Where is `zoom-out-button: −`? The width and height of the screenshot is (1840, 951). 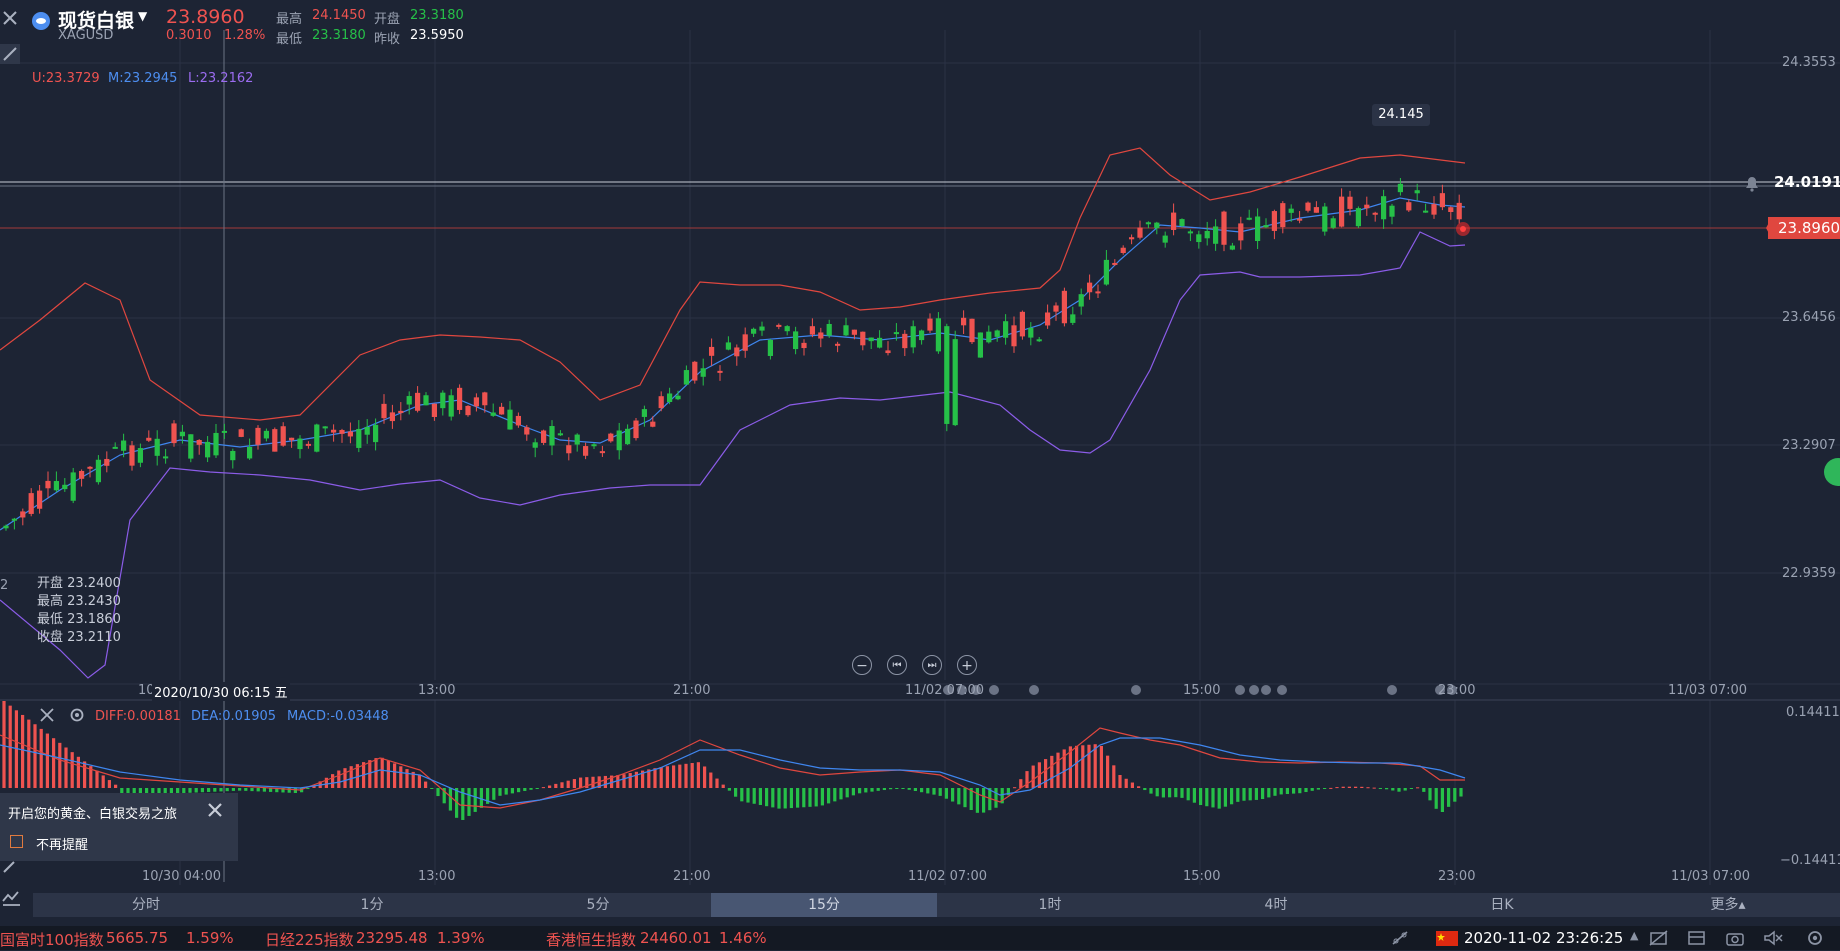 zoom-out-button: − is located at coordinates (862, 665).